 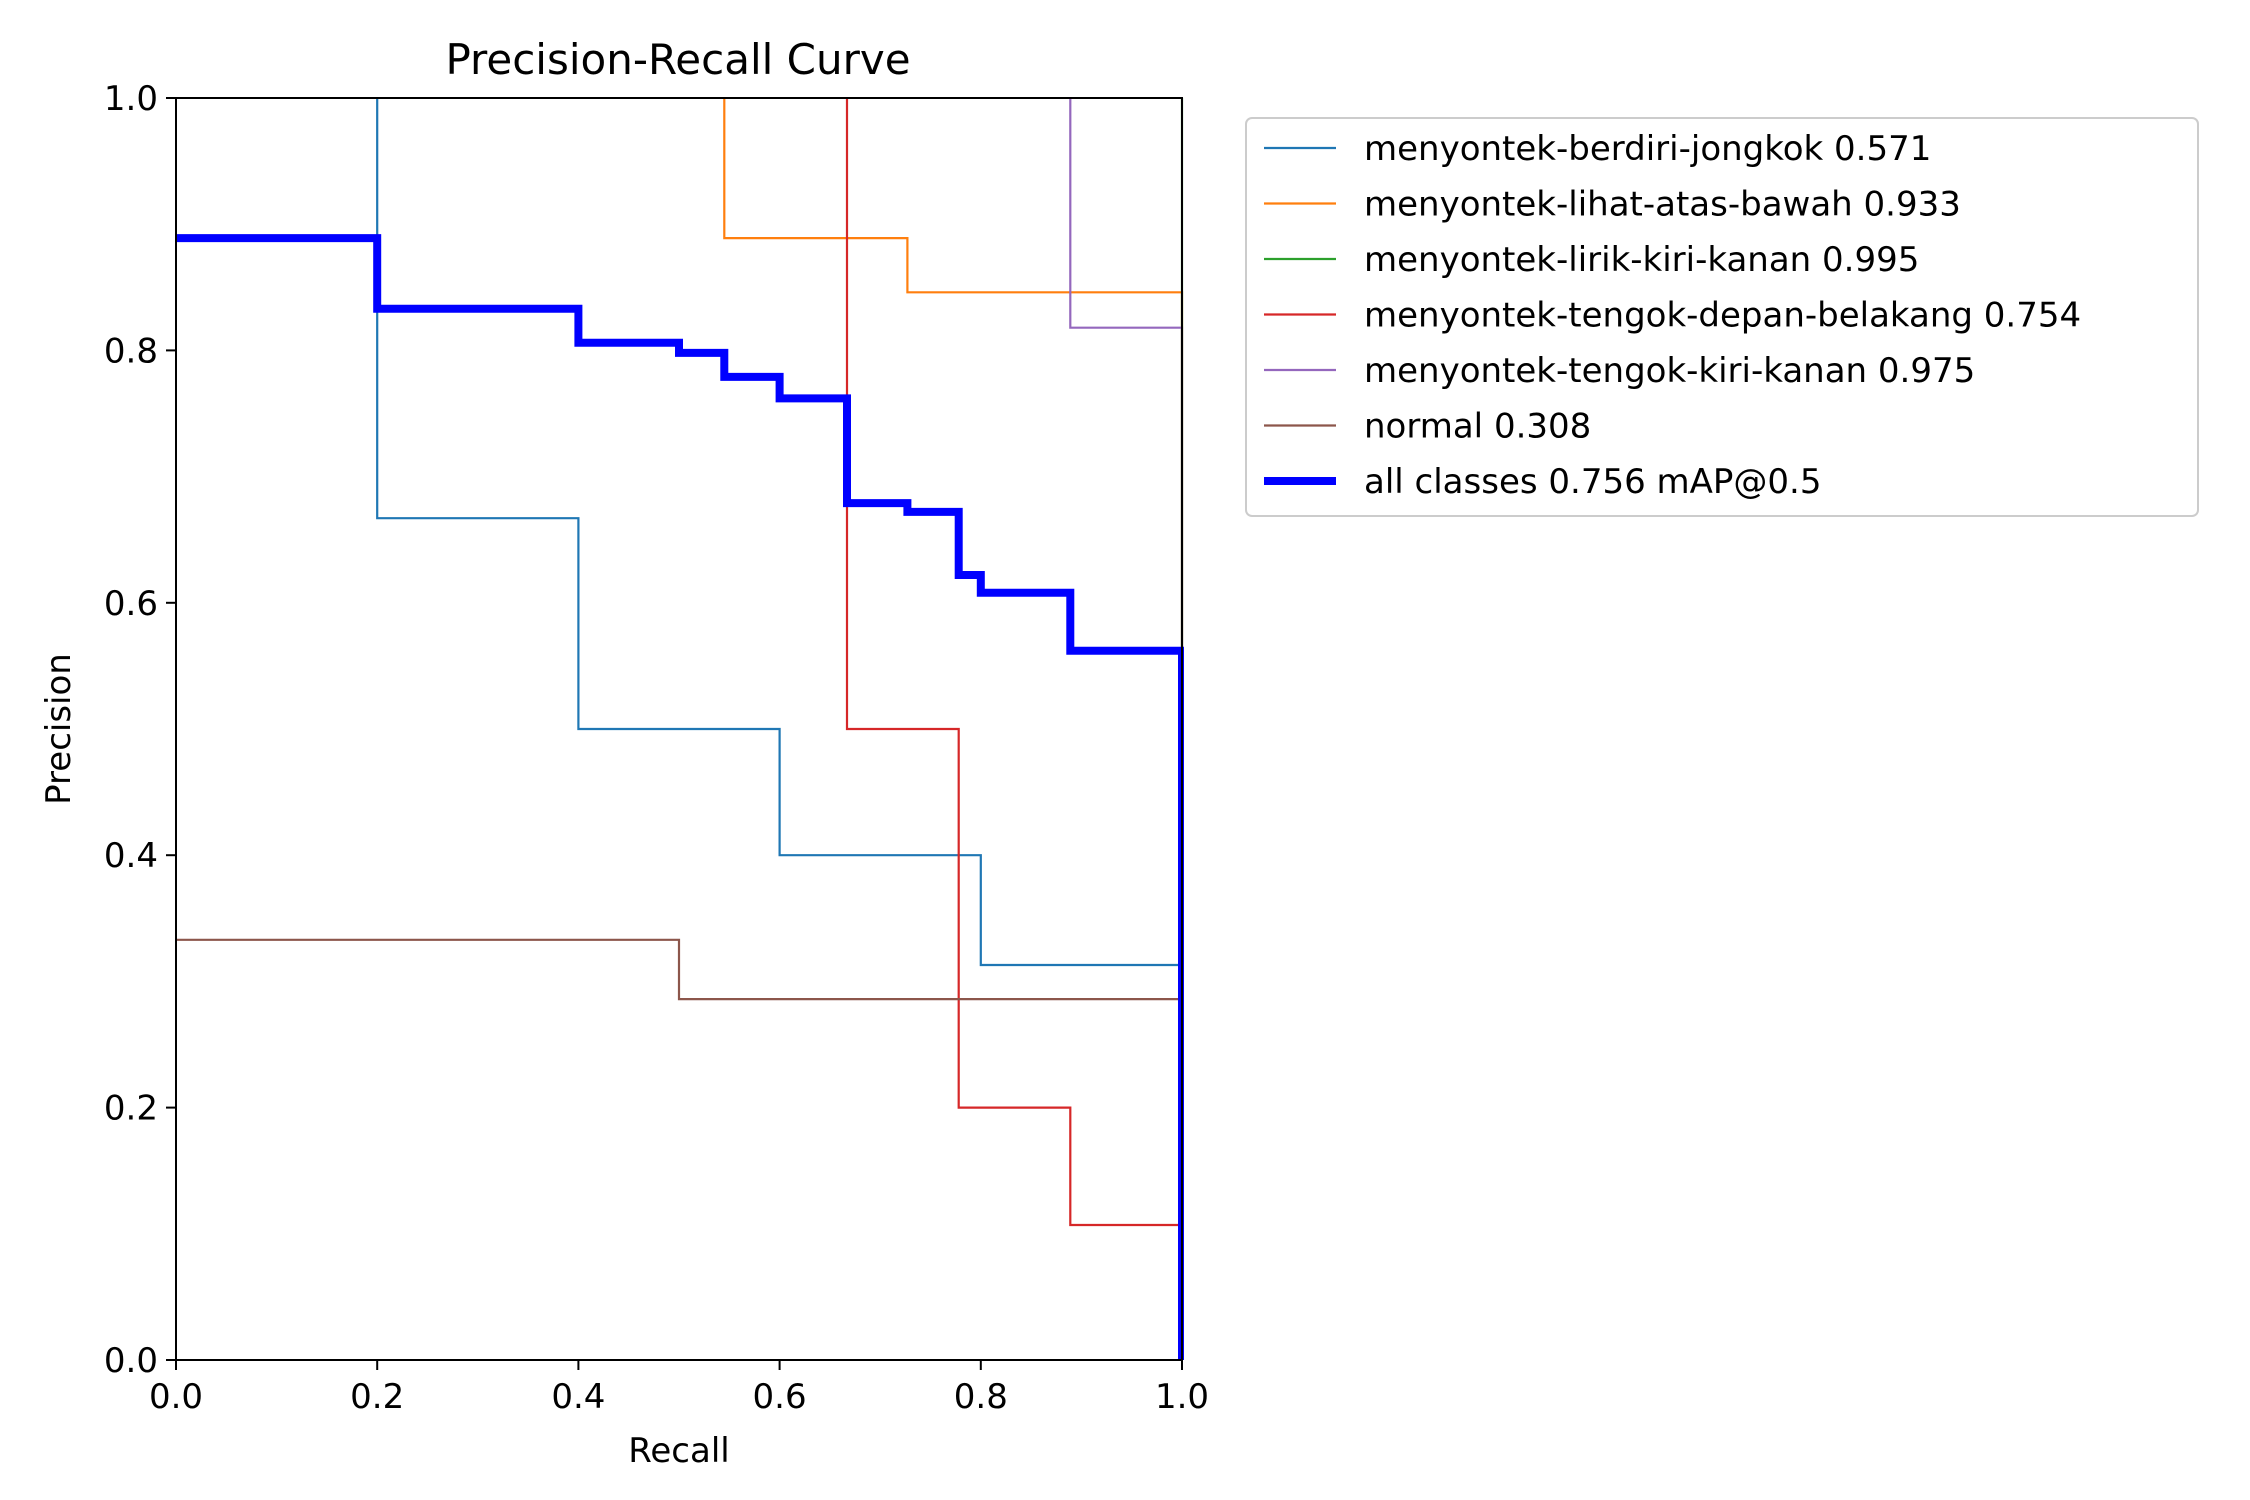 I want to click on chart-title: Precision-Recall Curve, so click(x=677, y=59).